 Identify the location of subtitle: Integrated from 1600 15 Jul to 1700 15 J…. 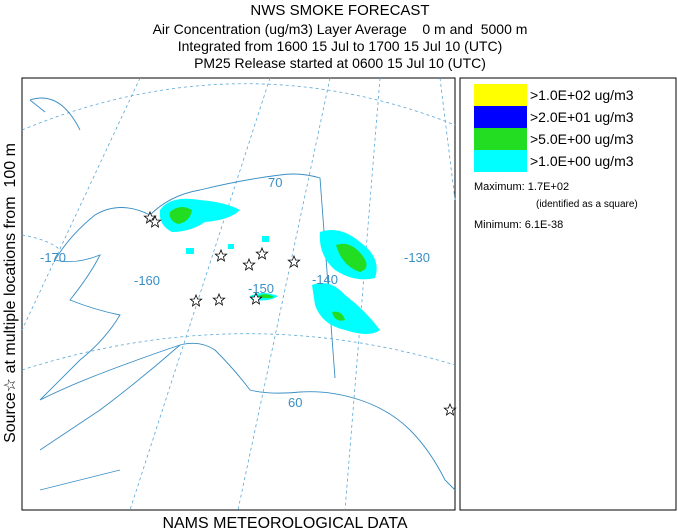
(340, 46).